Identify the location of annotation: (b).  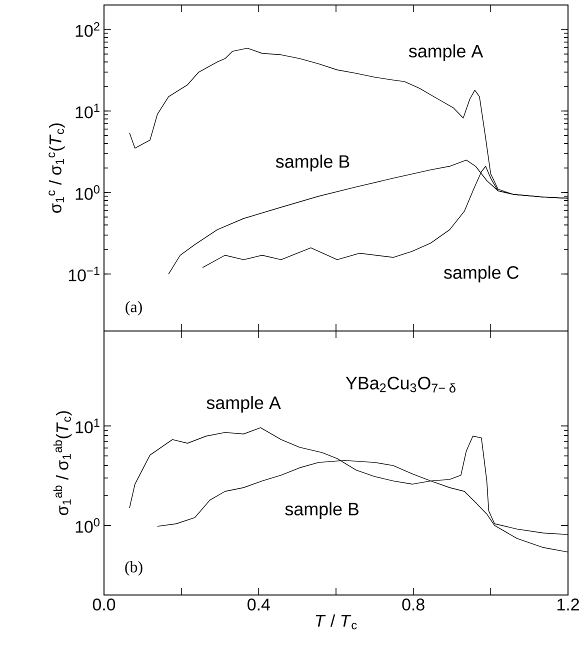
(133, 568).